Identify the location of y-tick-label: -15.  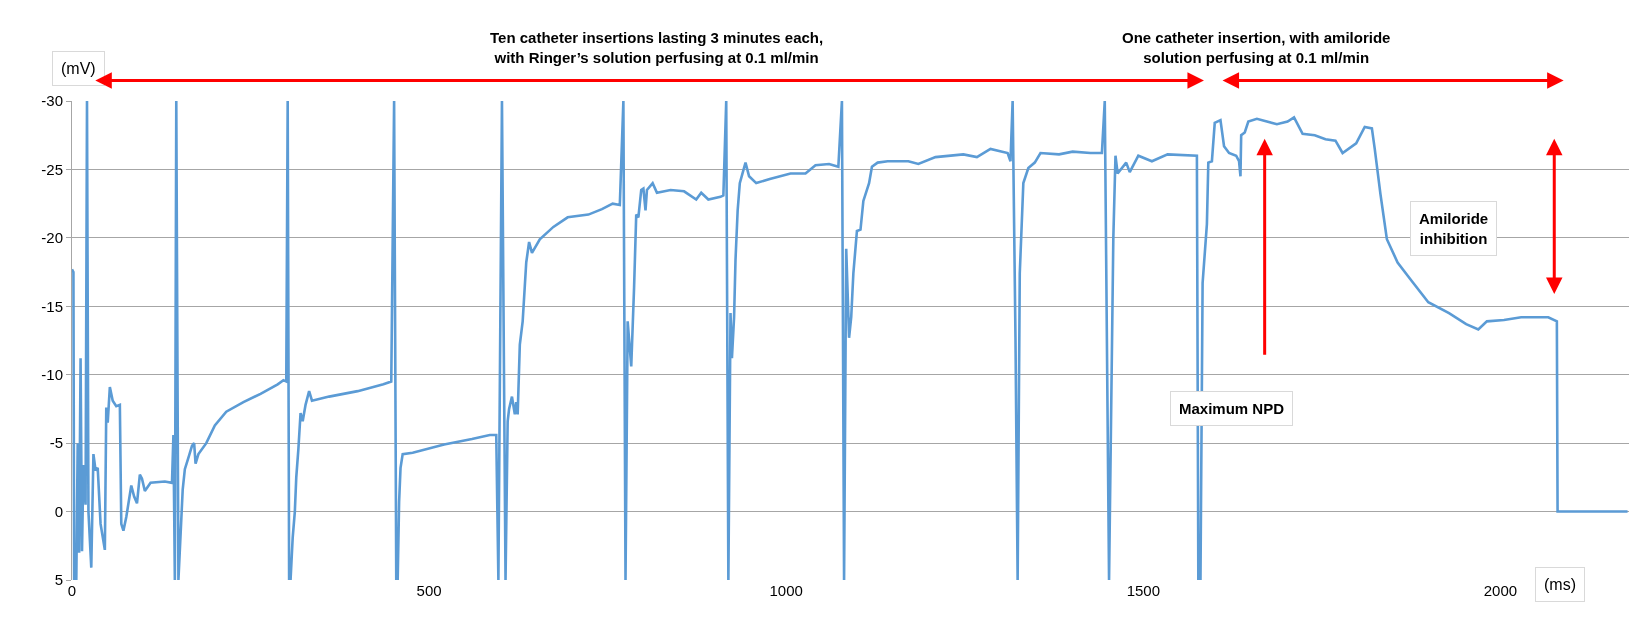
(52, 306).